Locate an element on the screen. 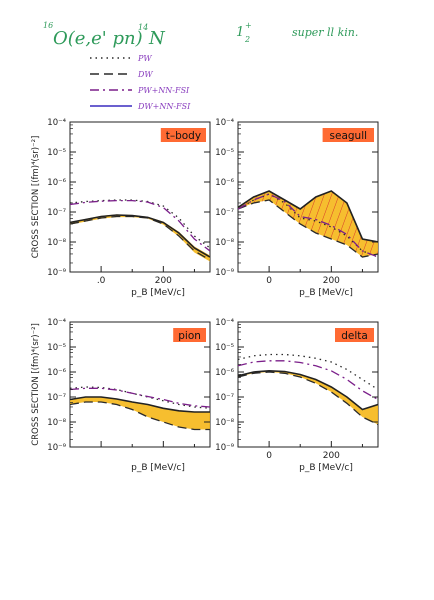 The image size is (434, 600). header: 16 O(e,e' pn) 14 N 1 + 2 super ll kin. is located at coordinates (200, 35).